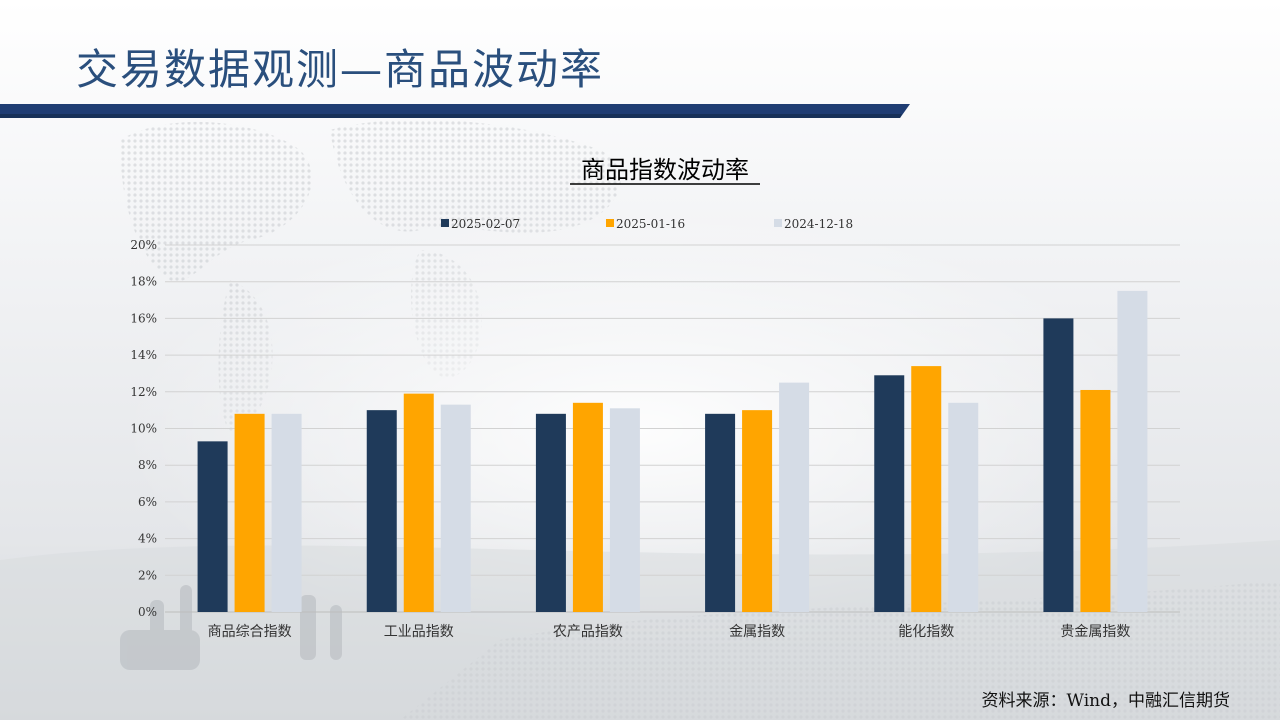 This screenshot has height=720, width=1280. I want to click on y-tick-label: 2%, so click(147, 575).